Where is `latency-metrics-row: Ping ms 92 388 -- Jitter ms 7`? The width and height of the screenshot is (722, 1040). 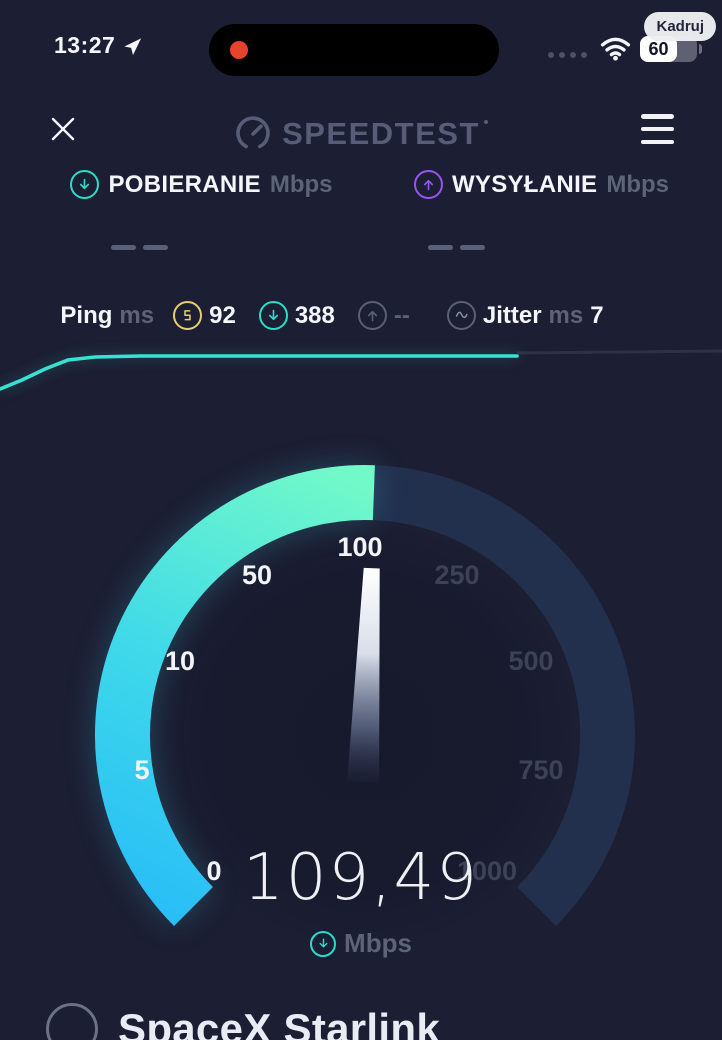 latency-metrics-row: Ping ms 92 388 -- Jitter ms 7 is located at coordinates (361, 315).